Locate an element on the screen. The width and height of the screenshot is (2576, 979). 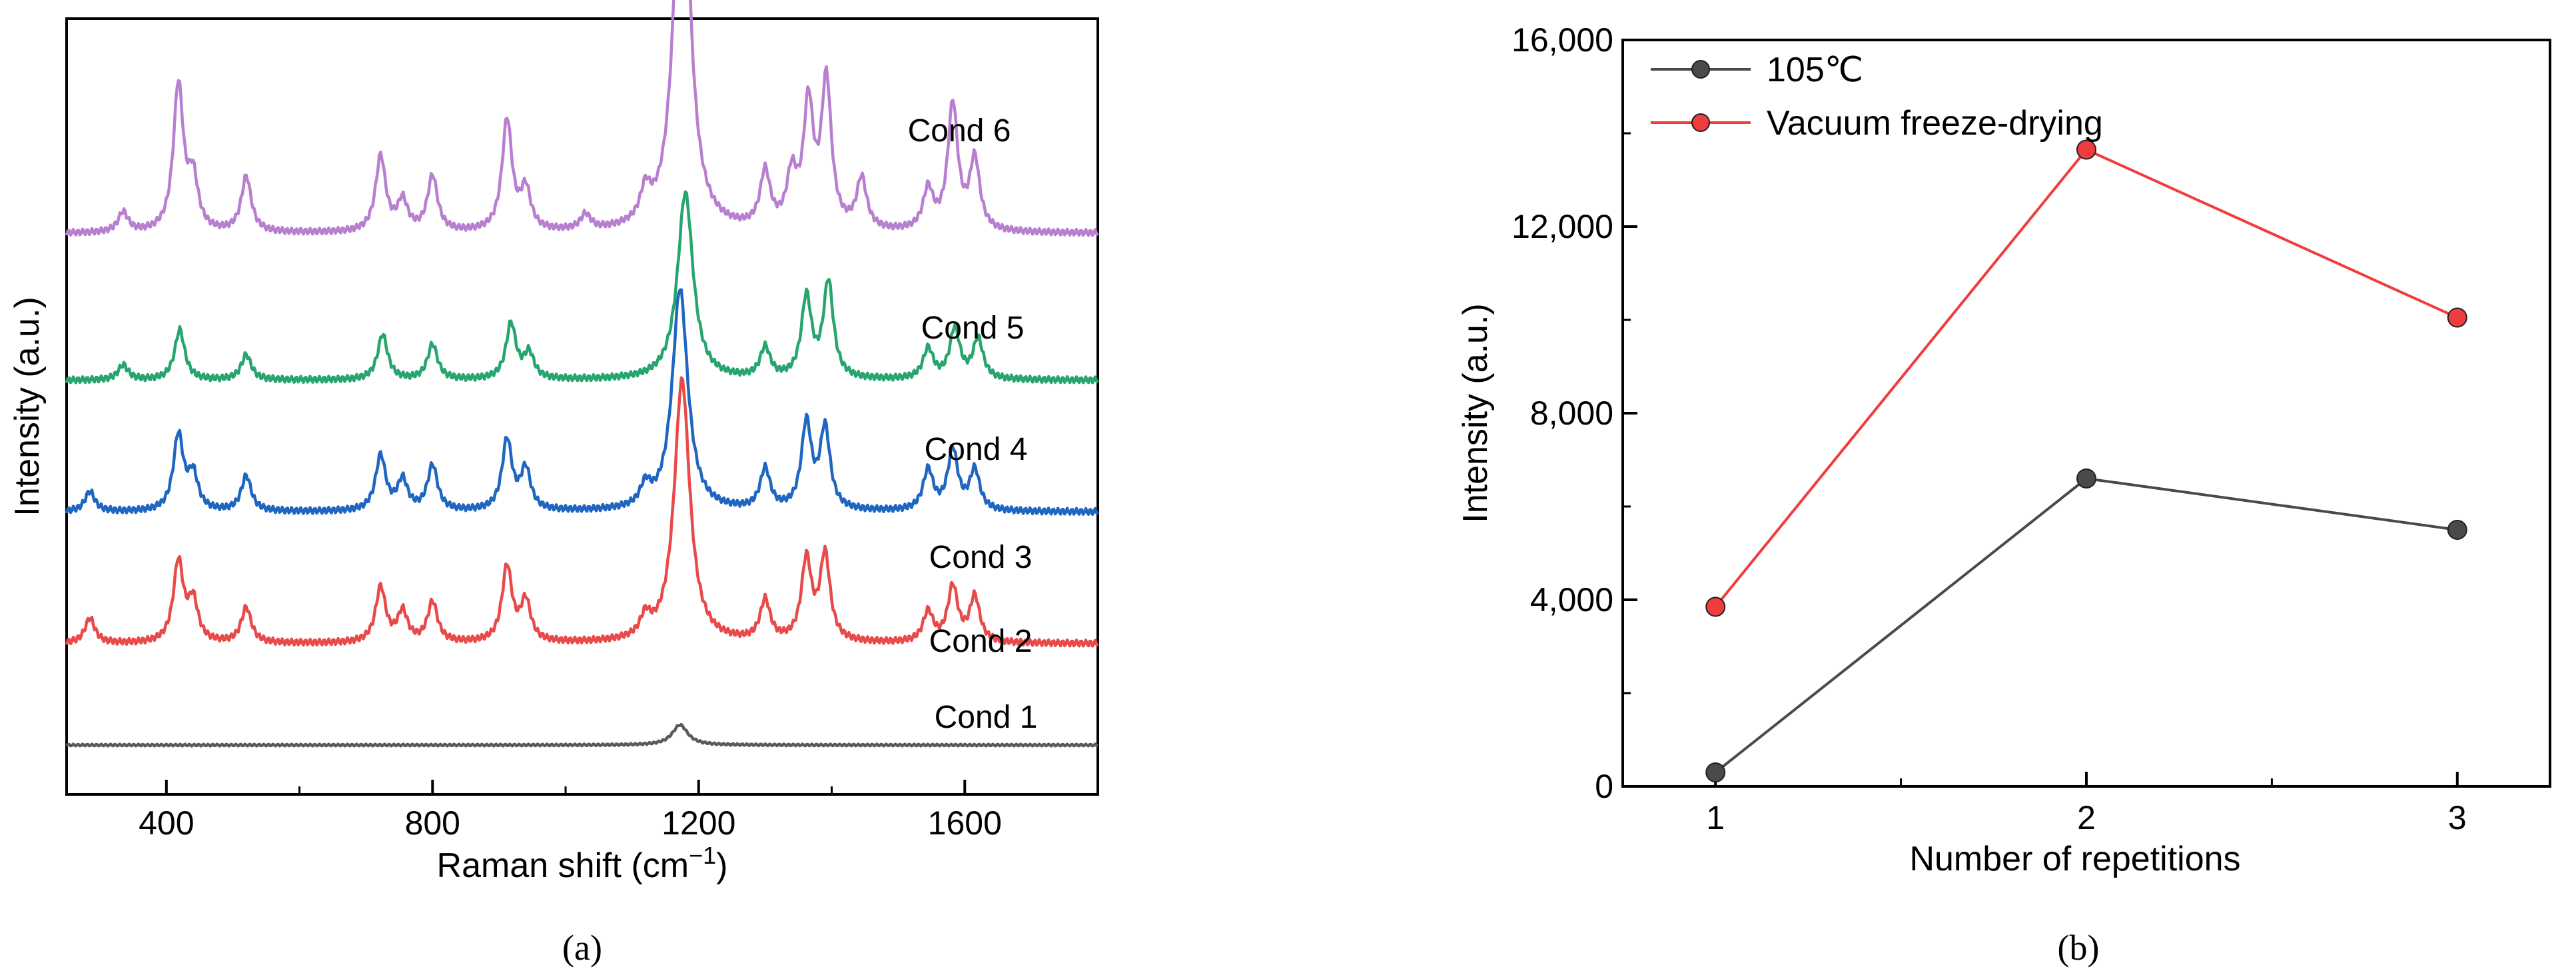
series-line-105c is located at coordinates (2086, 625).